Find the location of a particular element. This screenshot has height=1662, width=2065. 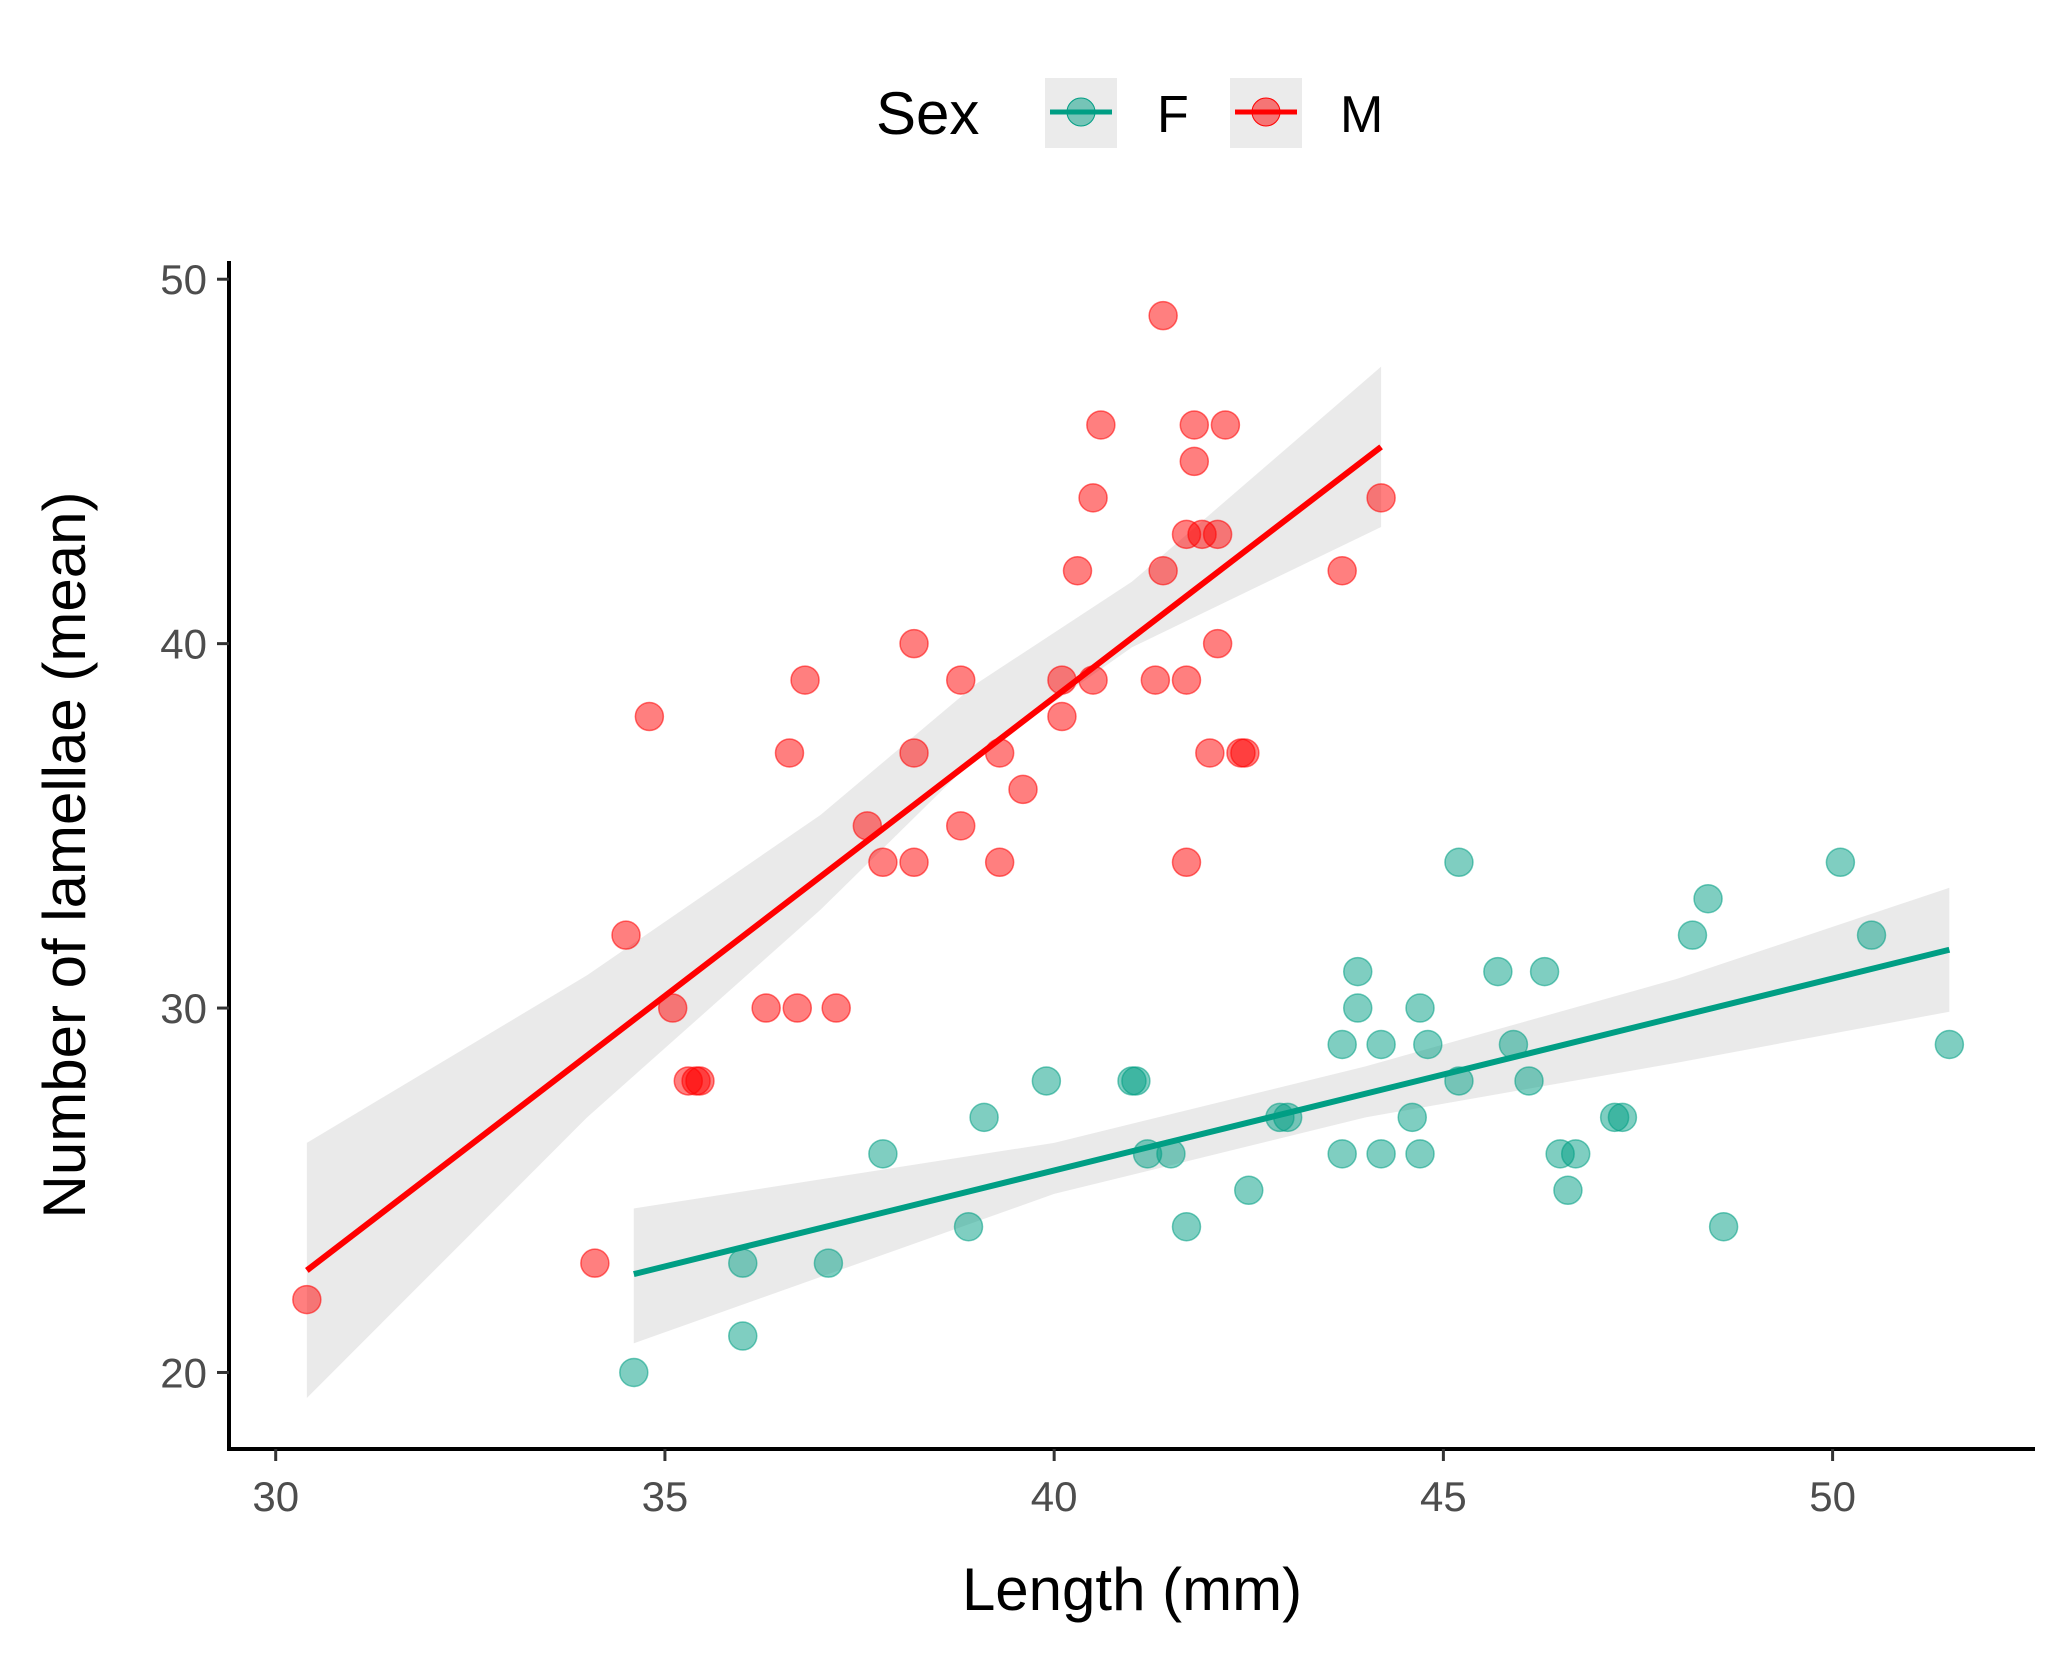

legend: Sex F M is located at coordinates (1129, 113).